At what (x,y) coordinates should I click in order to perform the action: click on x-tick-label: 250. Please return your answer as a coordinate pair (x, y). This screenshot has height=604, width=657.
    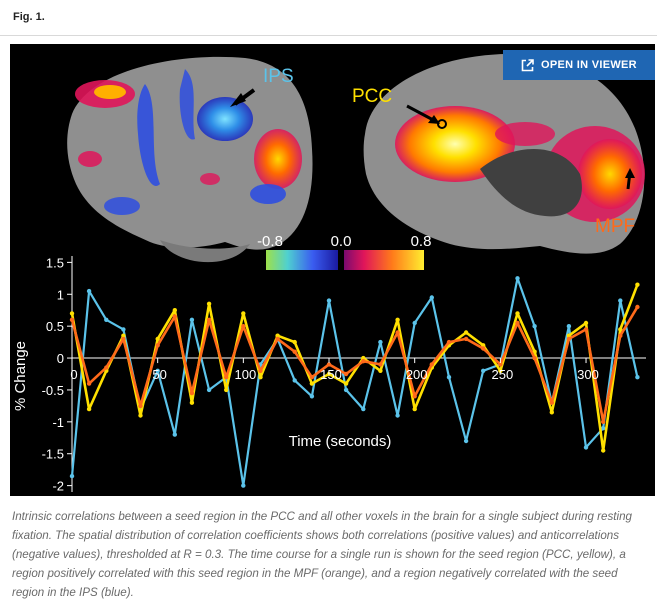
    Looking at the image, I should click on (503, 374).